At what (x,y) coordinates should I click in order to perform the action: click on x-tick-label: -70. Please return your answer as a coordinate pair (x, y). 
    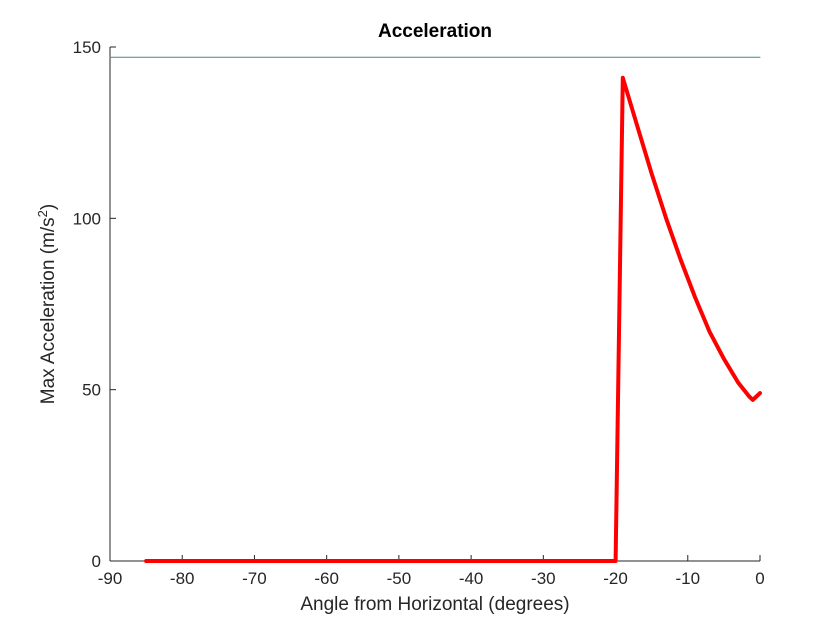
    Looking at the image, I should click on (254, 578).